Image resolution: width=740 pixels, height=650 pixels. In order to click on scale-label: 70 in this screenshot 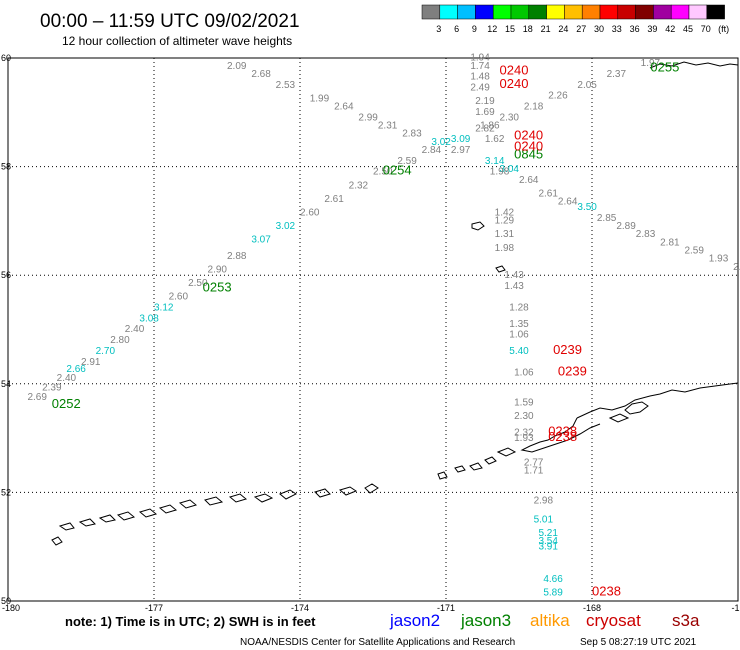, I will do `click(706, 29)`.